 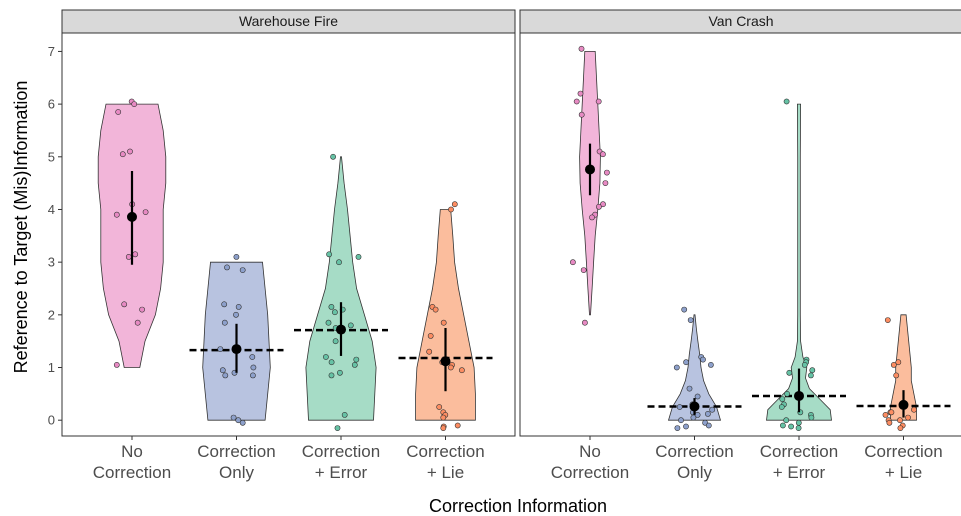 I want to click on x-tick-label: + Error, so click(x=341, y=472).